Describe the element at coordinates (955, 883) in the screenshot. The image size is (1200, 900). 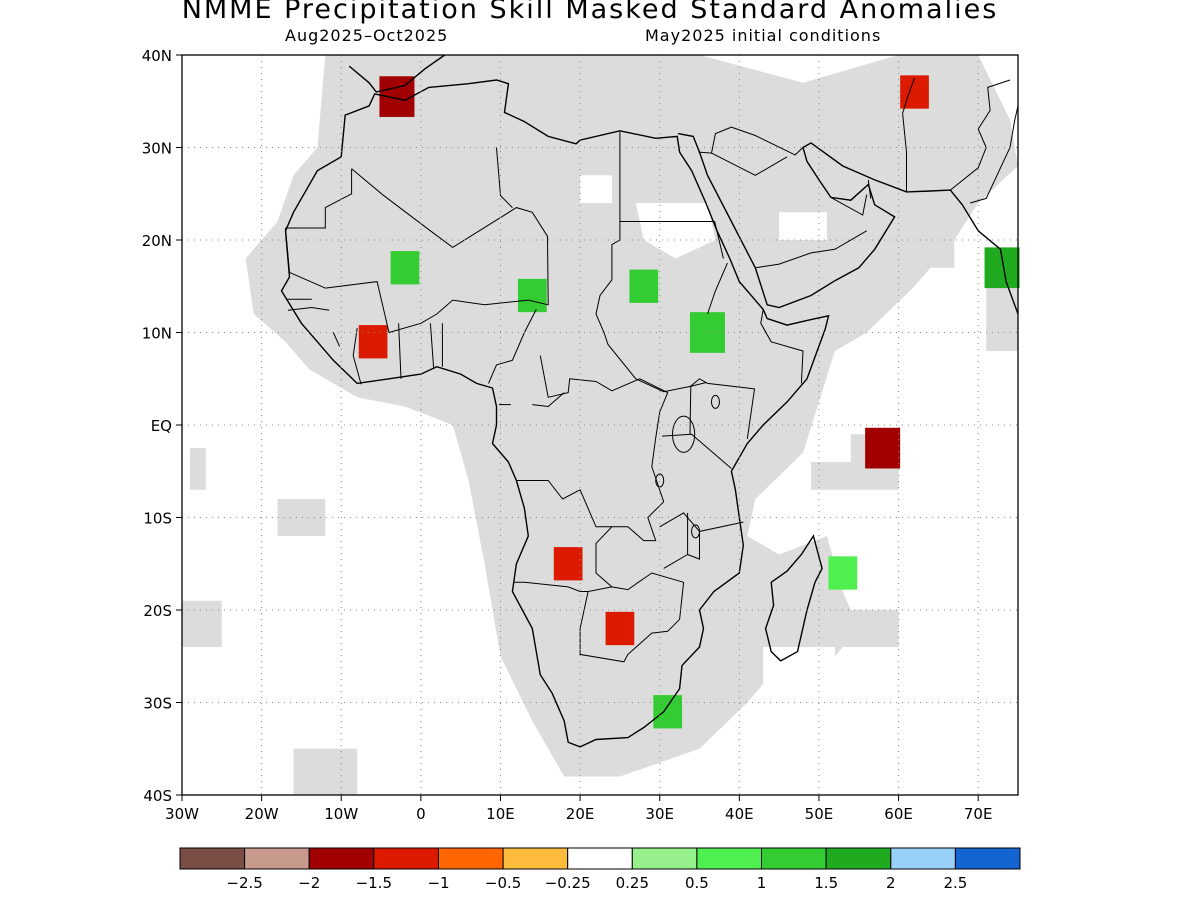
I see `colorbar-label: 2.5` at that location.